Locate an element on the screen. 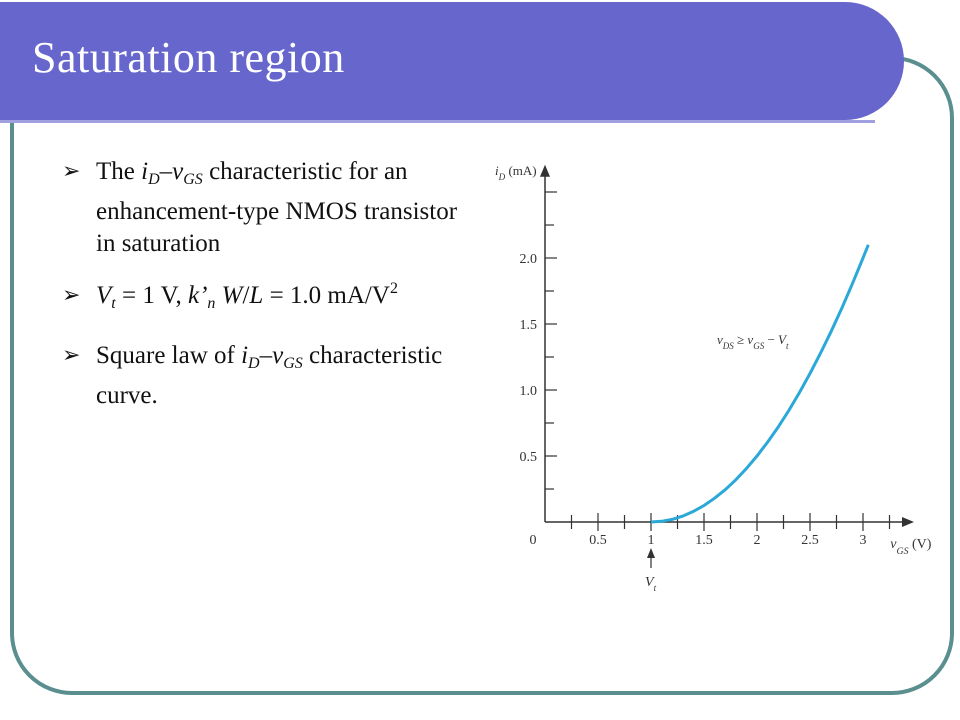  bullet-text-segment: L is located at coordinates (256, 295).